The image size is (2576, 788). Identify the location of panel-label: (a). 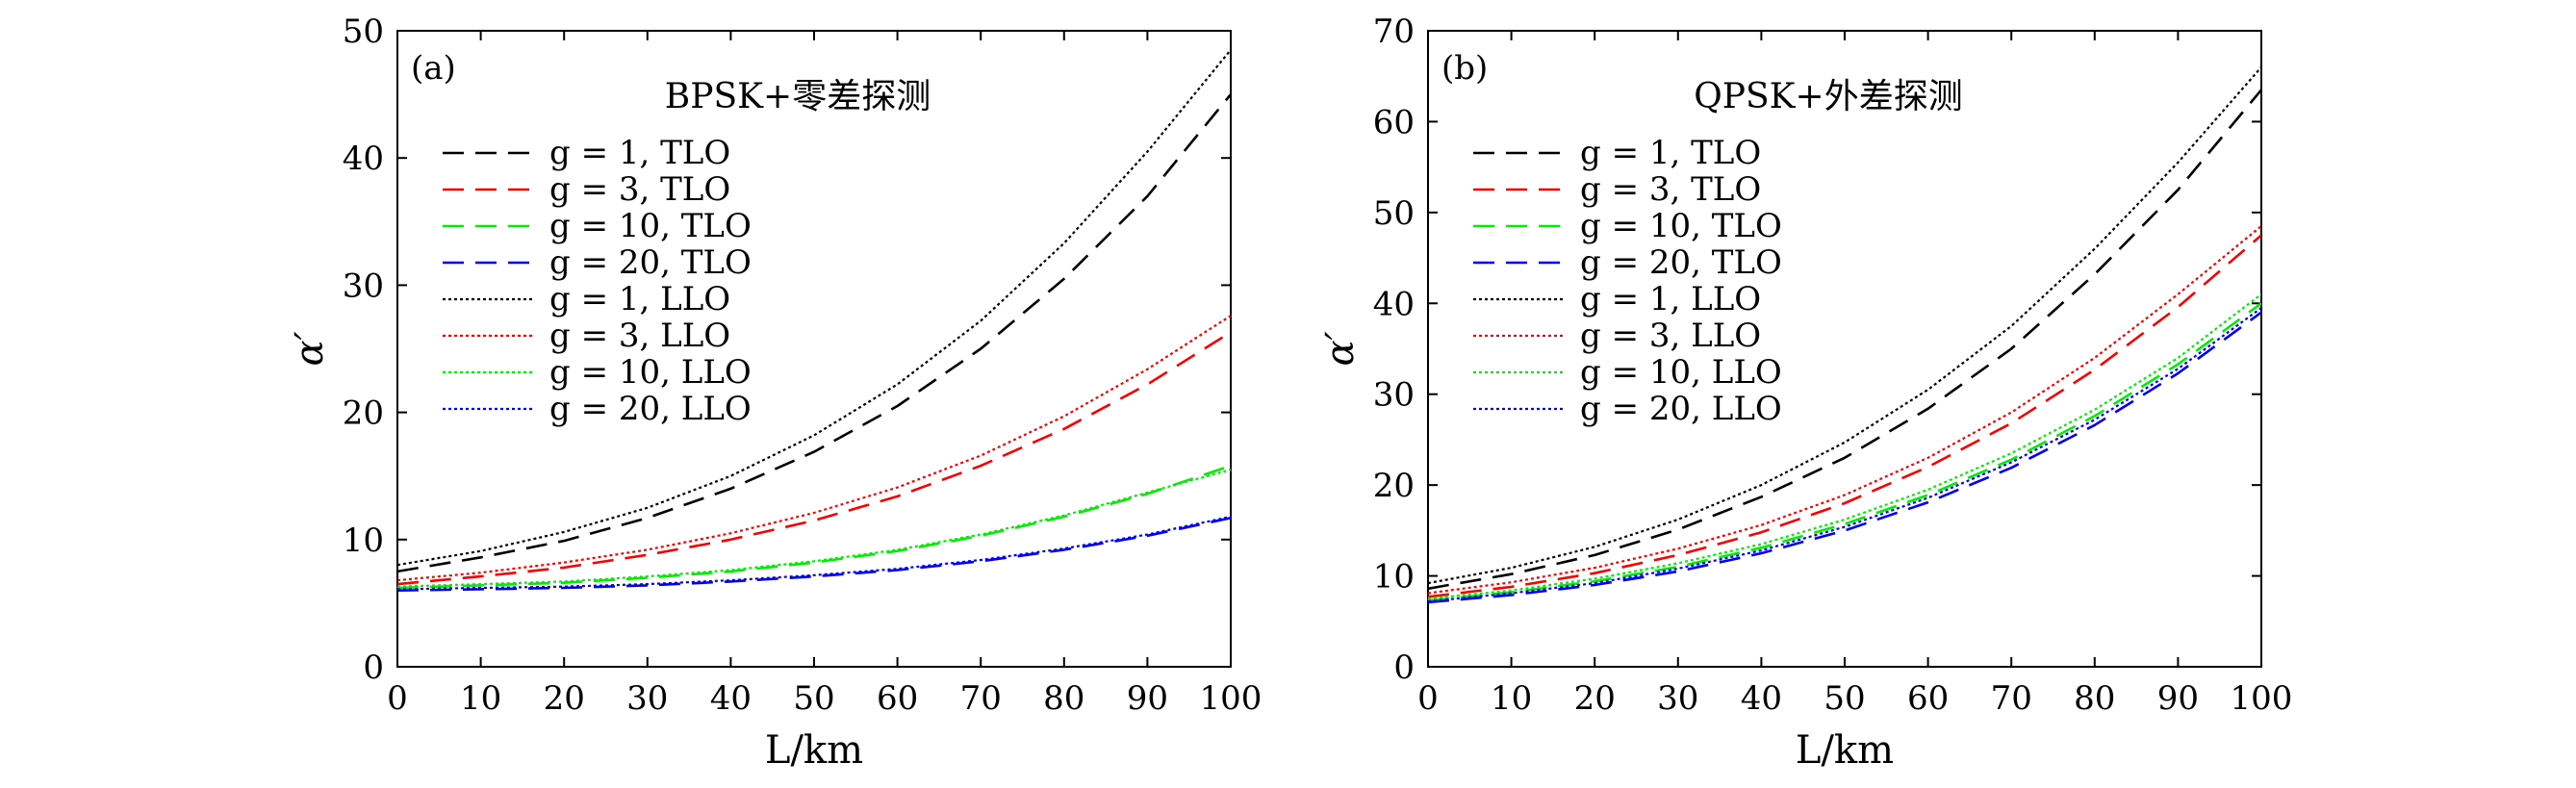
(433, 68).